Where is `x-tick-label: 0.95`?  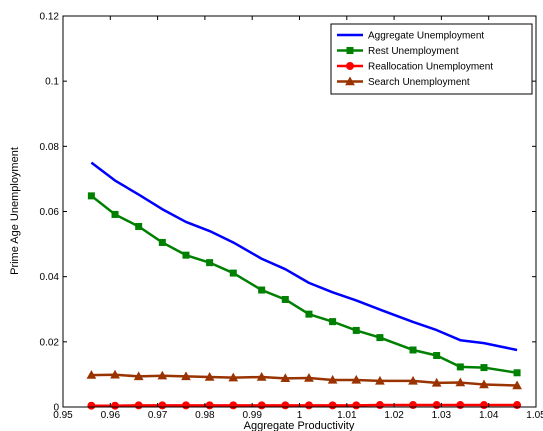
x-tick-label: 0.95 is located at coordinates (63, 415).